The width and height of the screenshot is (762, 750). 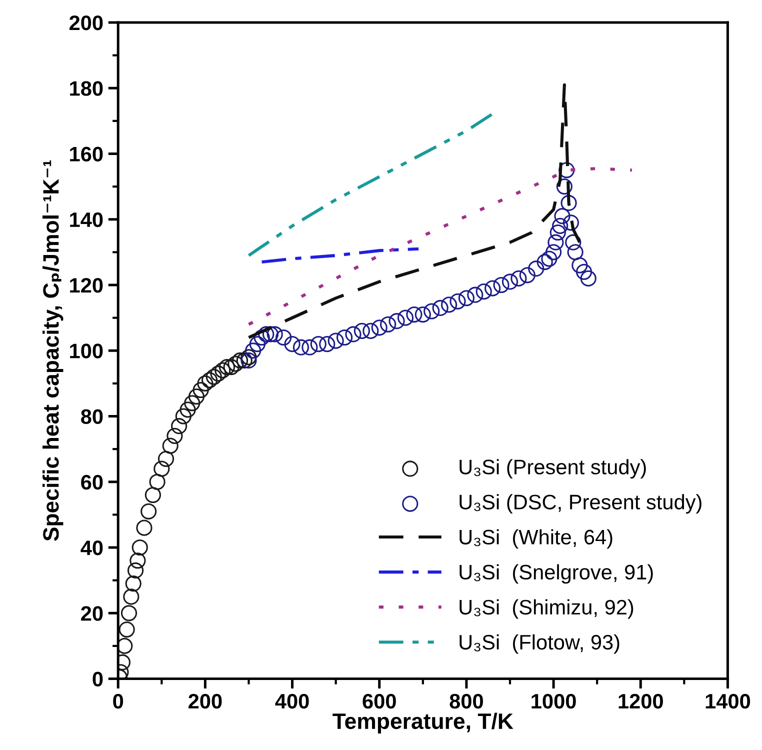 What do you see at coordinates (554, 701) in the screenshot?
I see `x-tick-label: 1000` at bounding box center [554, 701].